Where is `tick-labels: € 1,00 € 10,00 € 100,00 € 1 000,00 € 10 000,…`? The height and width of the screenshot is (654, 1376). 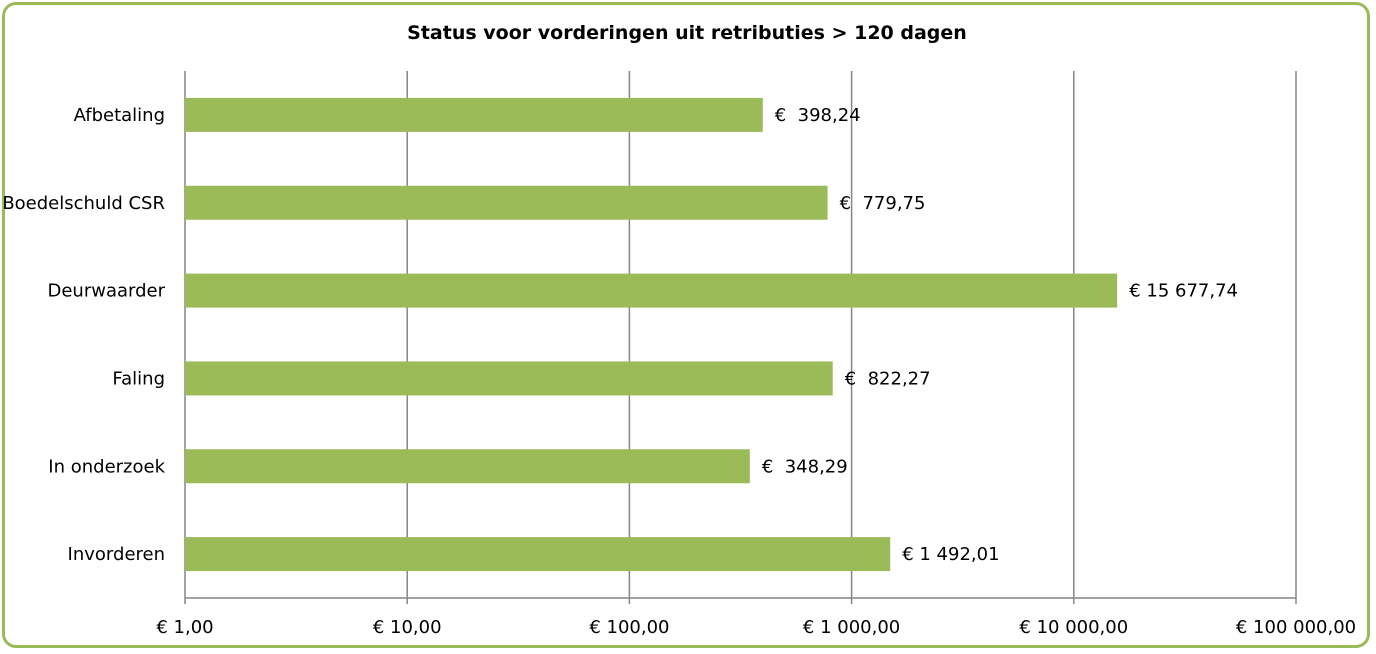 tick-labels: € 1,00 € 10,00 € 100,00 € 1 000,00 € 10 000,… is located at coordinates (756, 627).